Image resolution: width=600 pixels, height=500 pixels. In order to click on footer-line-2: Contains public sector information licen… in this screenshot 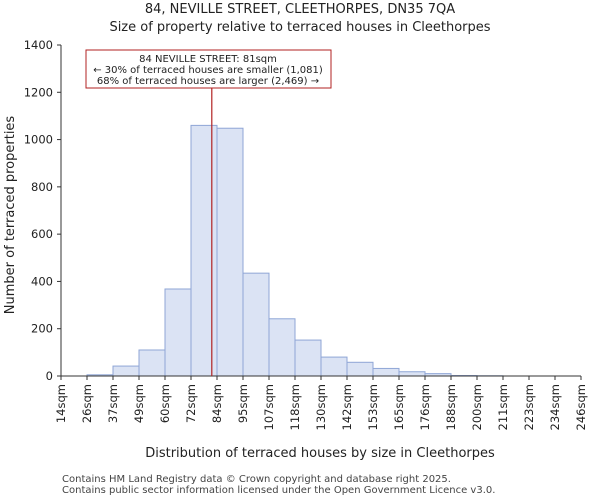, I will do `click(279, 490)`.